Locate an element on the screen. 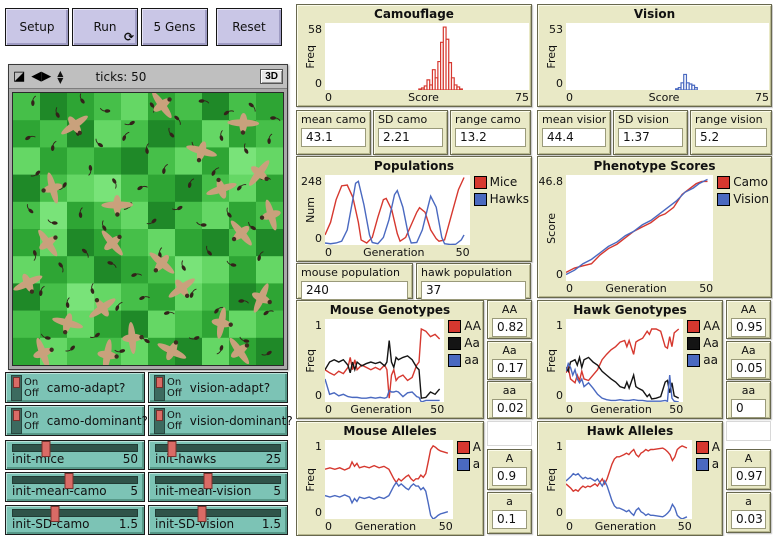 This screenshot has height=536, width=773. monitor-value: 240 is located at coordinates (354, 290).